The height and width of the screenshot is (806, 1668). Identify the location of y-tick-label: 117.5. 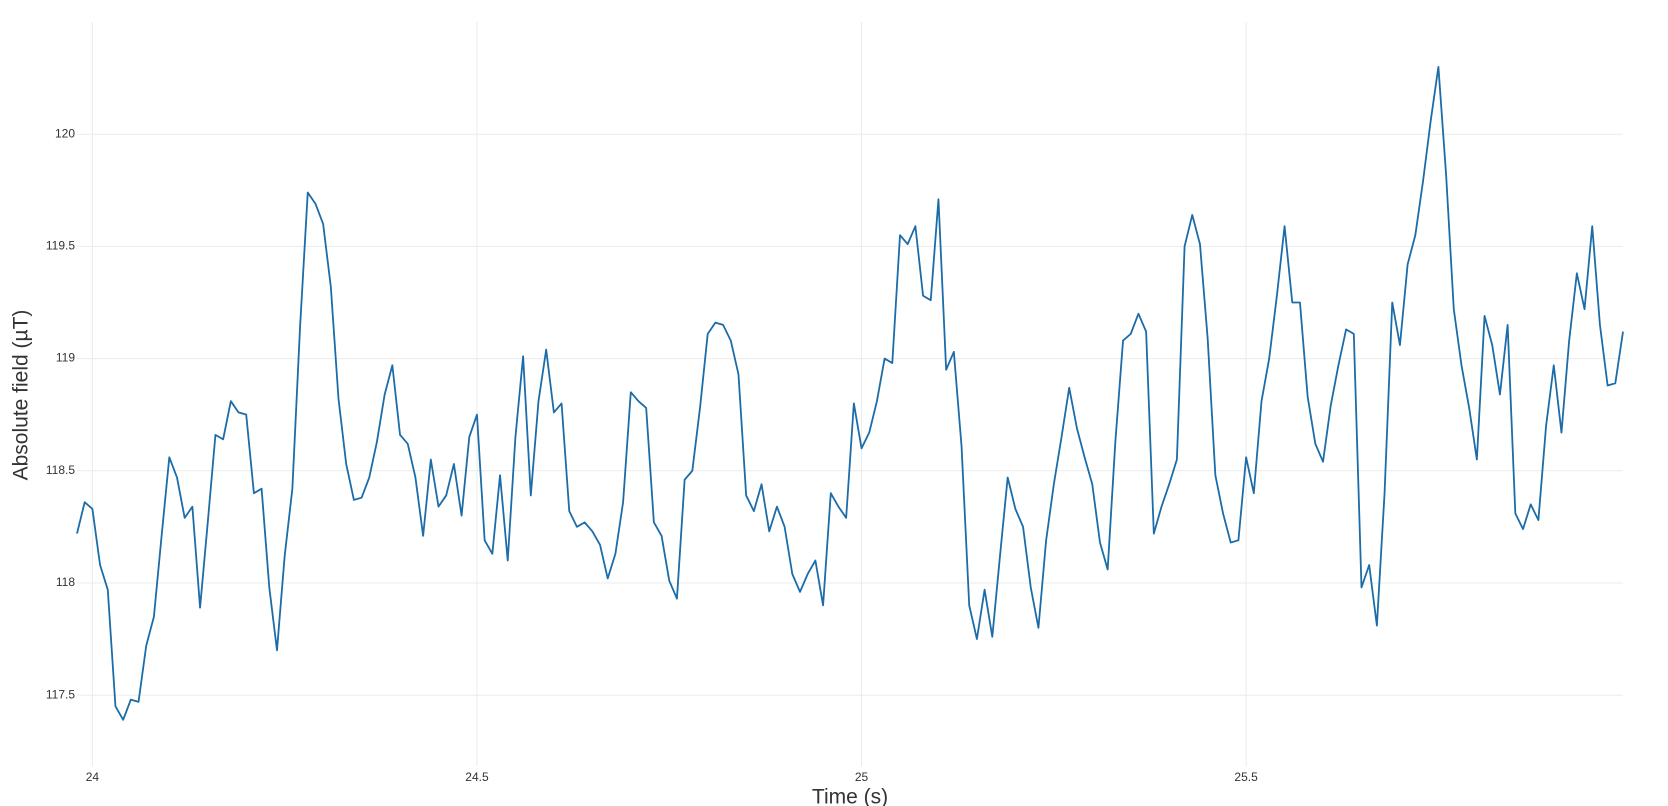
(60, 694).